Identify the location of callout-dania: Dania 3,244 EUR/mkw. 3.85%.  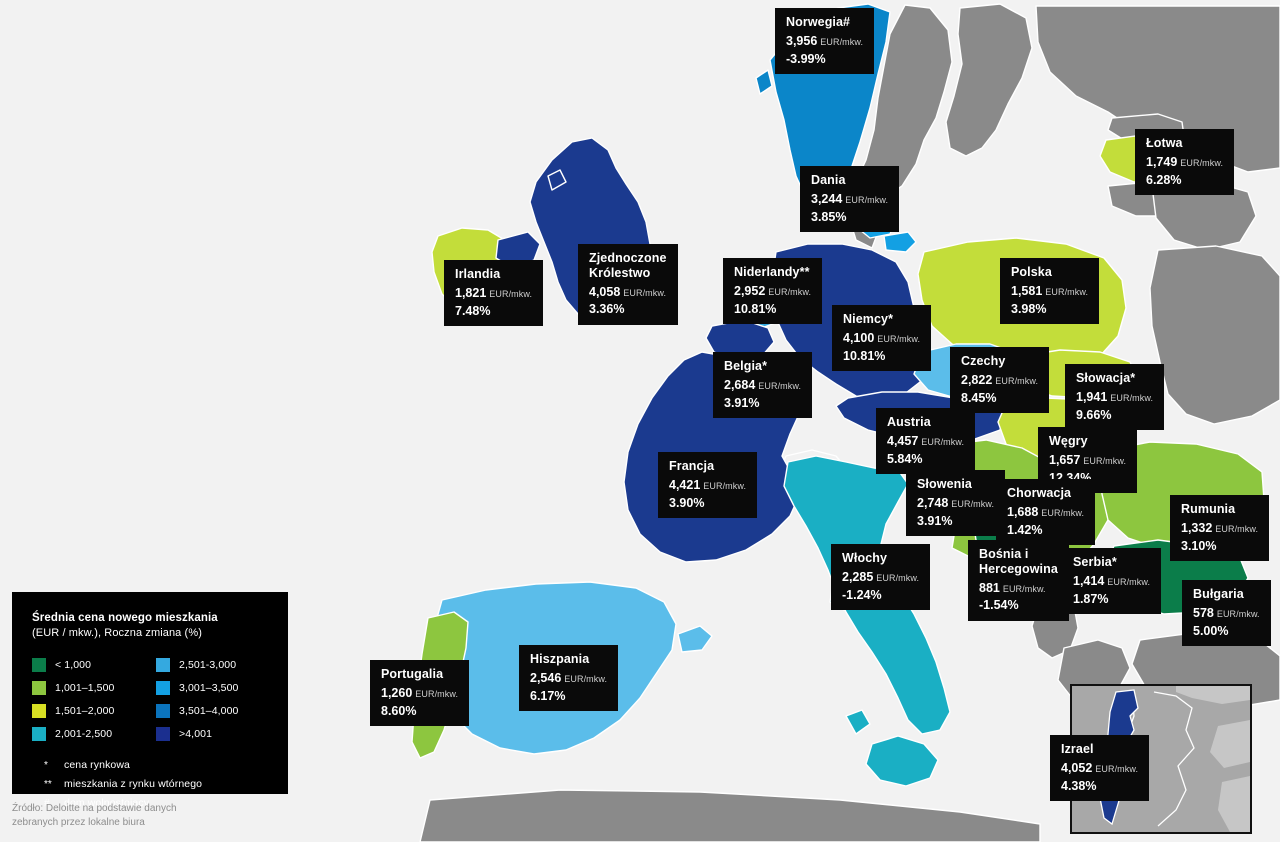
(850, 199).